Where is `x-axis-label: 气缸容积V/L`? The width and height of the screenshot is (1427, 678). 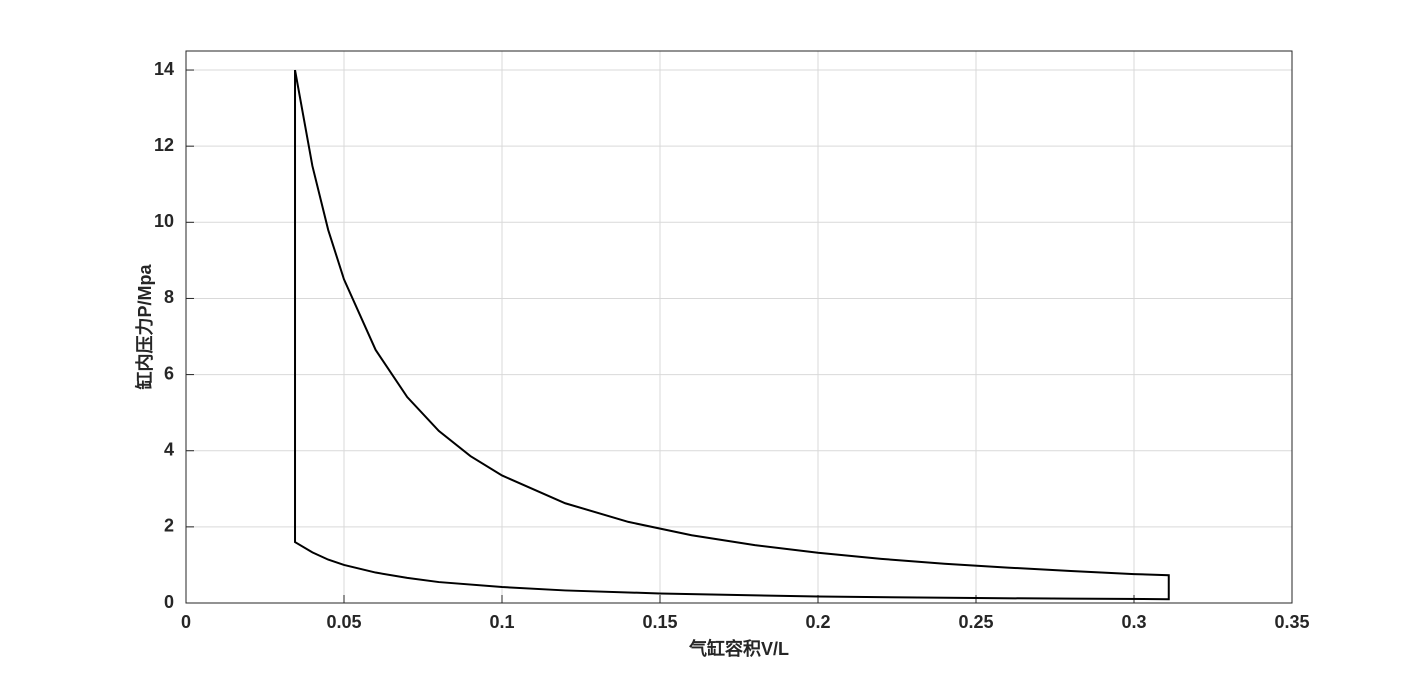 x-axis-label: 气缸容积V/L is located at coordinates (738, 648).